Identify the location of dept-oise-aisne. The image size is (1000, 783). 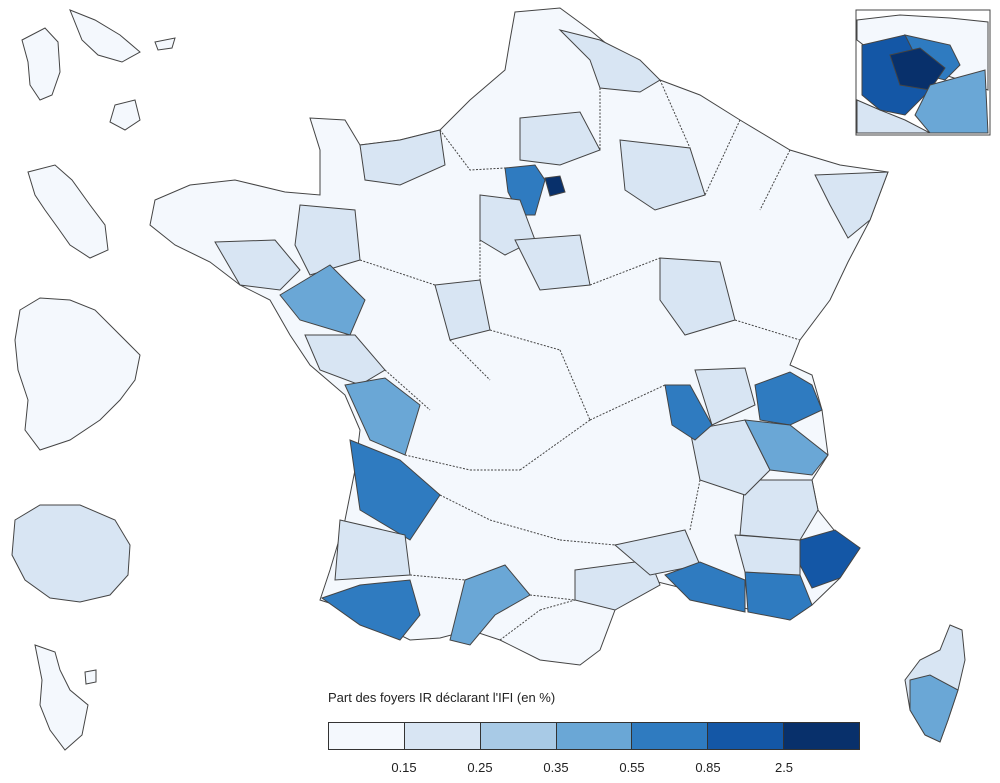
(560, 138).